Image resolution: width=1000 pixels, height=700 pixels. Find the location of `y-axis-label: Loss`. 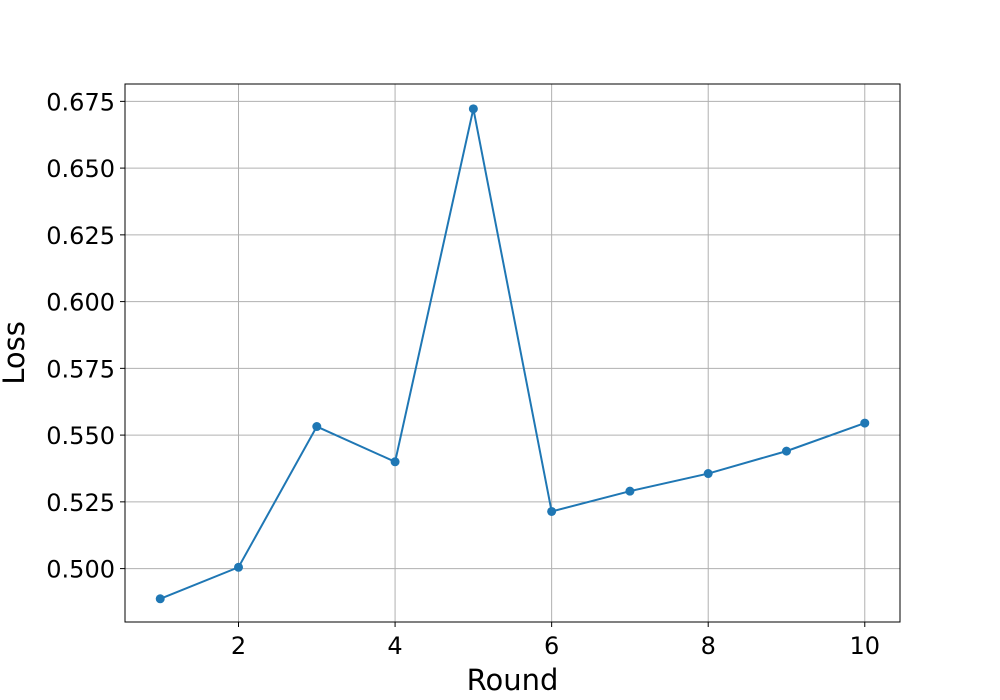

y-axis-label: Loss is located at coordinates (15, 353).